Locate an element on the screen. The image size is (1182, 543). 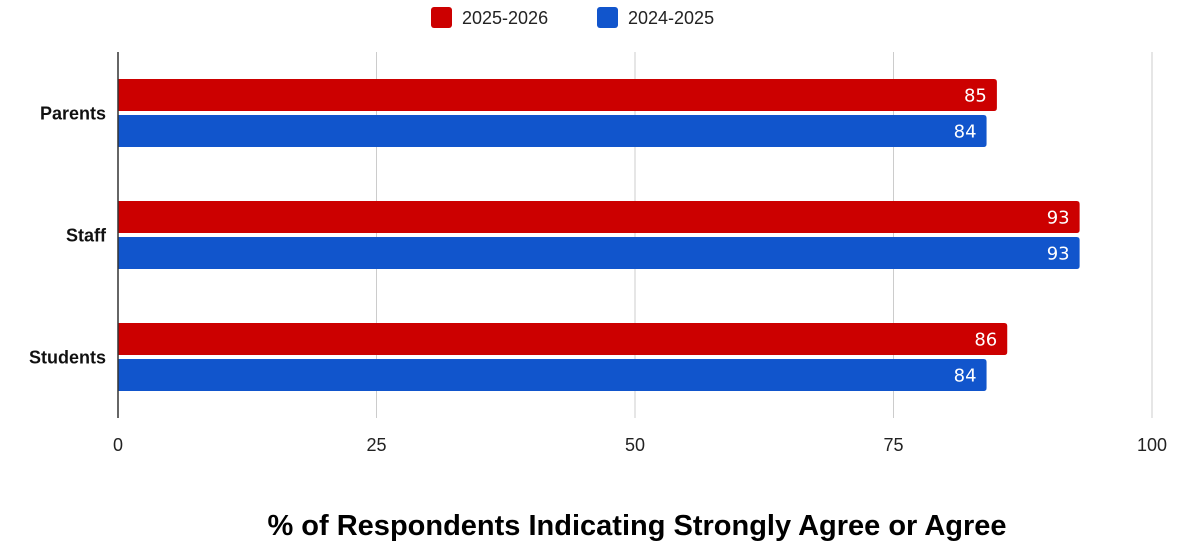
x-tick-label: 100 is located at coordinates (1152, 445).